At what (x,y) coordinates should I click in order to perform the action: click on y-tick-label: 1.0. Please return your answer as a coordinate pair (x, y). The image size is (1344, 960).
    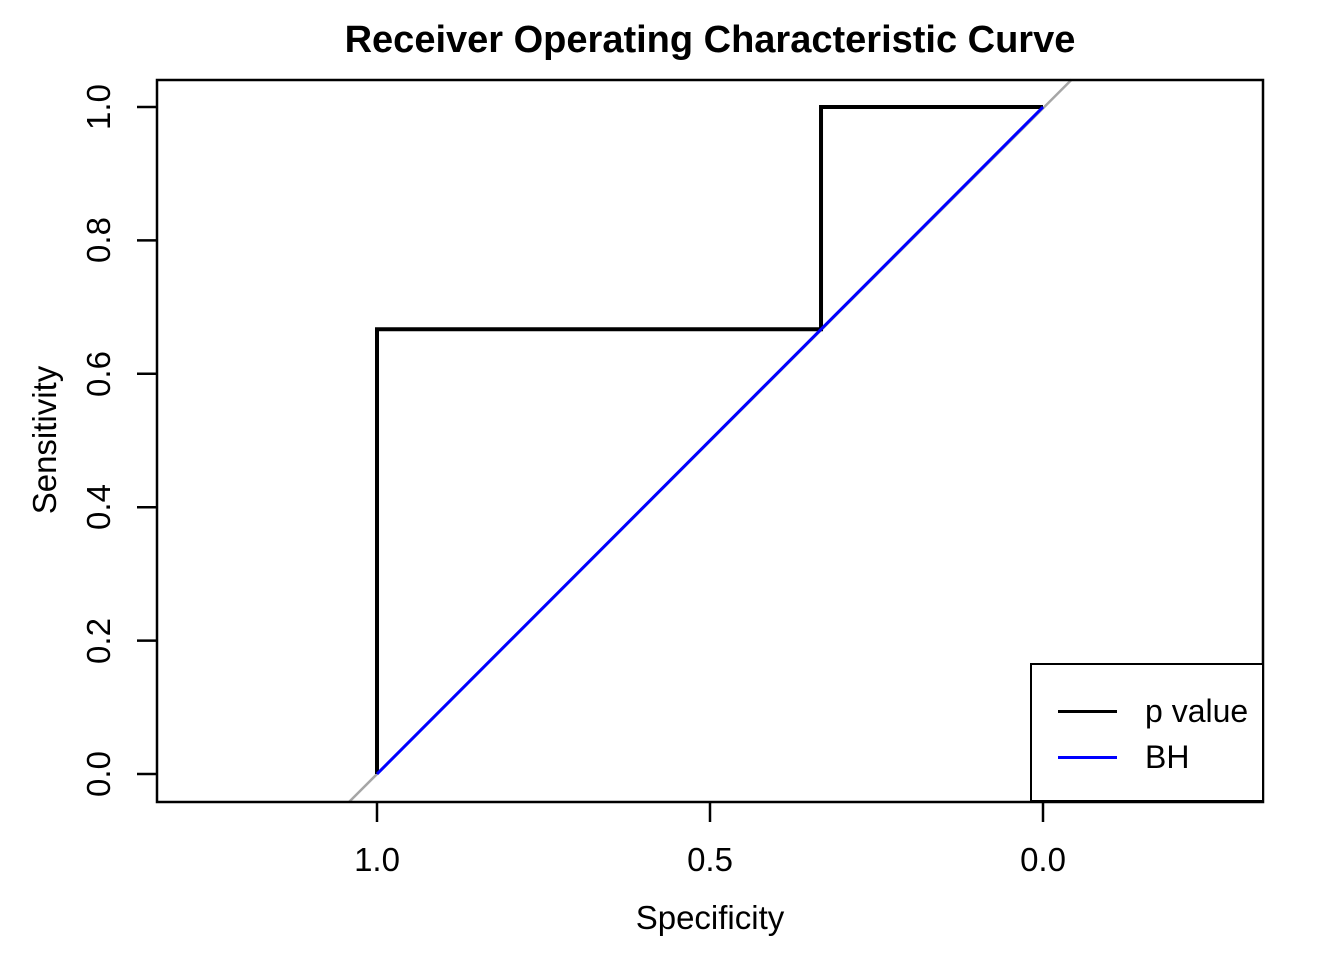
    Looking at the image, I should click on (98, 107).